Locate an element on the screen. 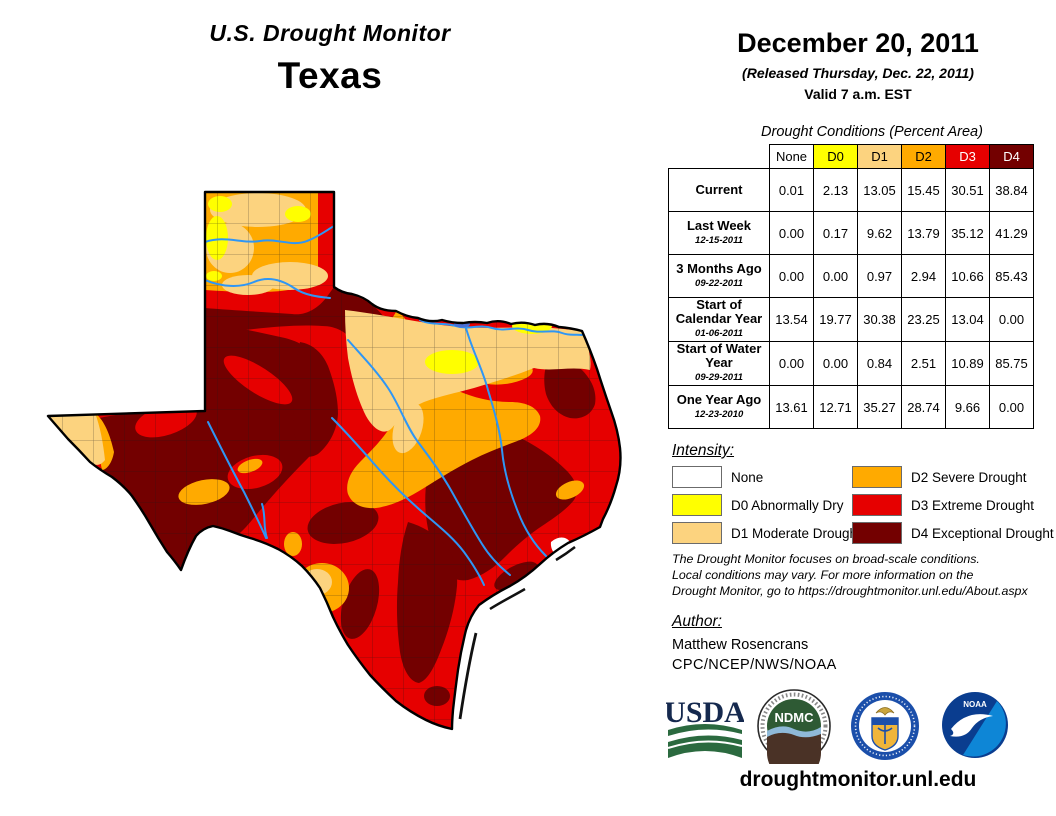 Image resolution: width=1056 pixels, height=816 pixels. cell-value: 19.77 is located at coordinates (835, 319).